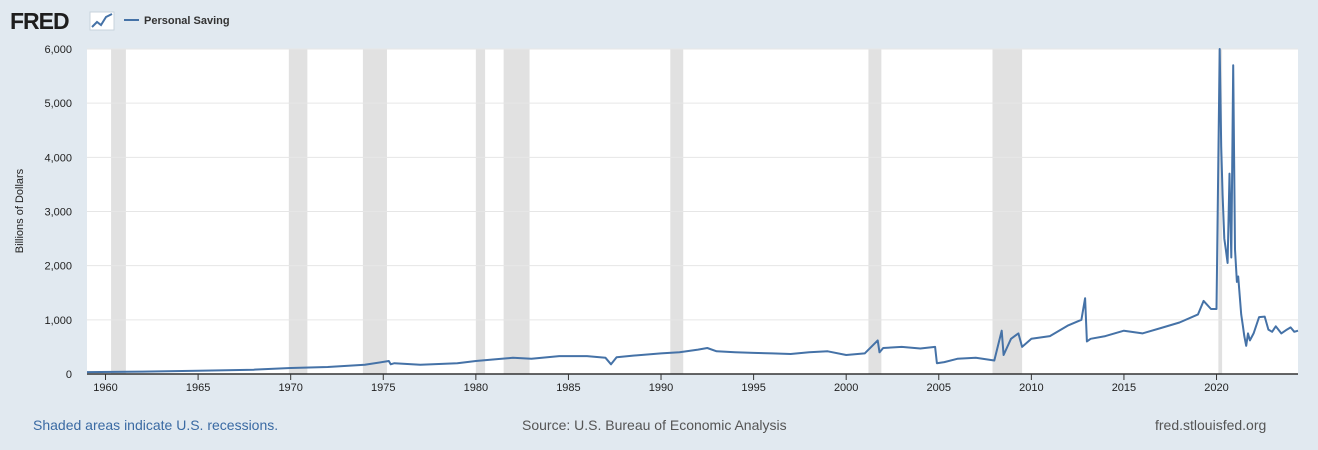 Image resolution: width=1318 pixels, height=450 pixels. I want to click on y-axis: 0 1,000 2,000 3,000 4,000 5,000 6,000, so click(58, 212).